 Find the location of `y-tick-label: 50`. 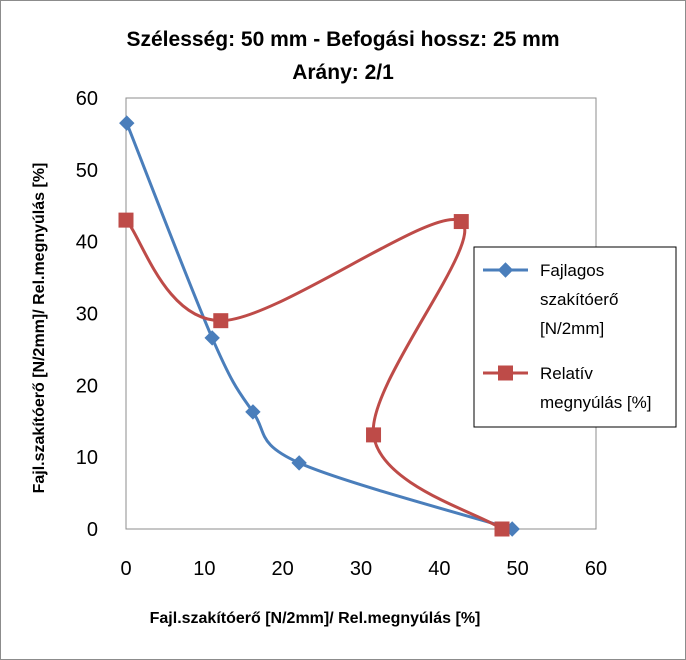

y-tick-label: 50 is located at coordinates (87, 171).